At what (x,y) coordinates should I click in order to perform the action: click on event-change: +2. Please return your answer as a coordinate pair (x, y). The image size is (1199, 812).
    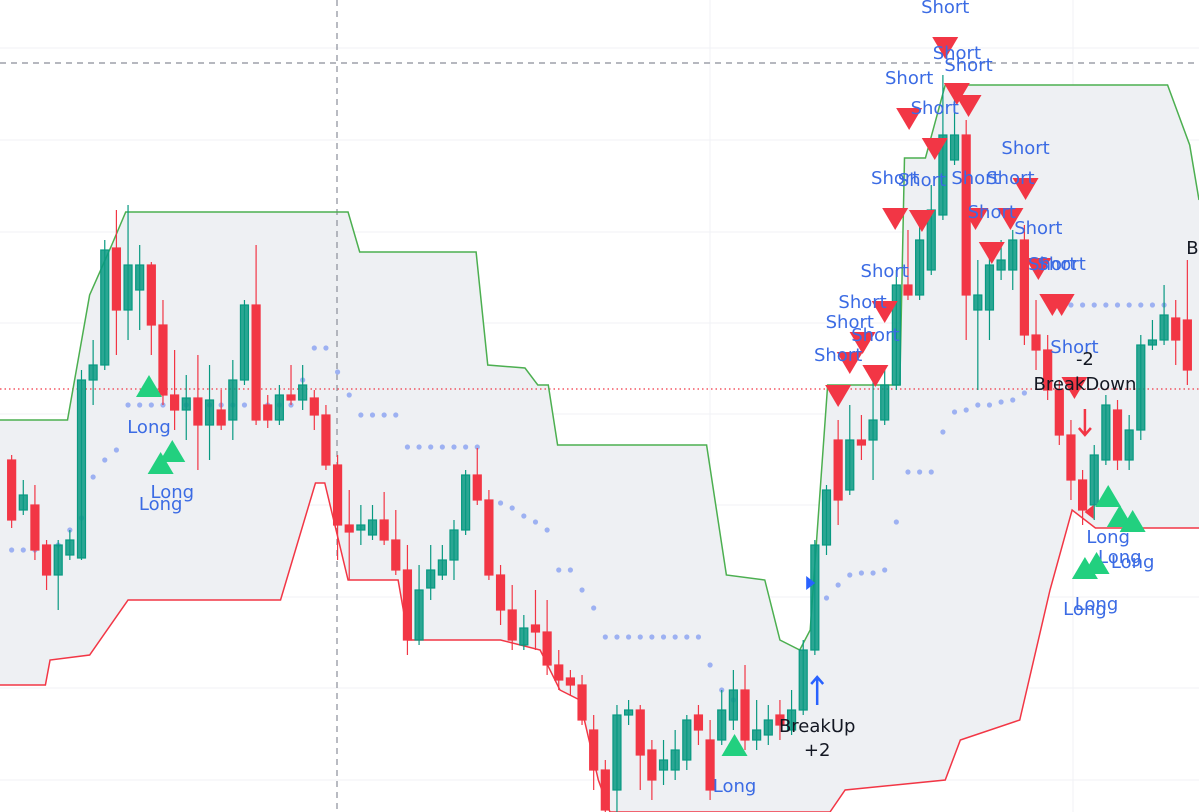
    Looking at the image, I should click on (817, 750).